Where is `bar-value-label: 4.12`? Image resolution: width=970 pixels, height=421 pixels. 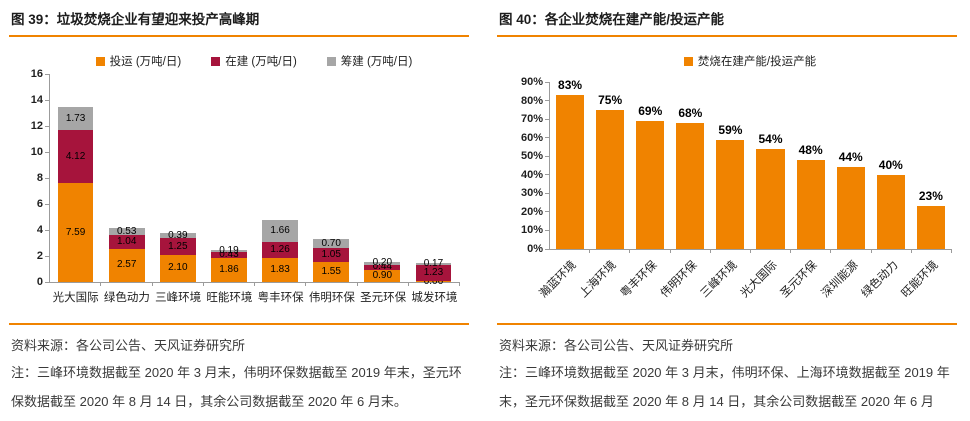
bar-value-label: 4.12 is located at coordinates (75, 156).